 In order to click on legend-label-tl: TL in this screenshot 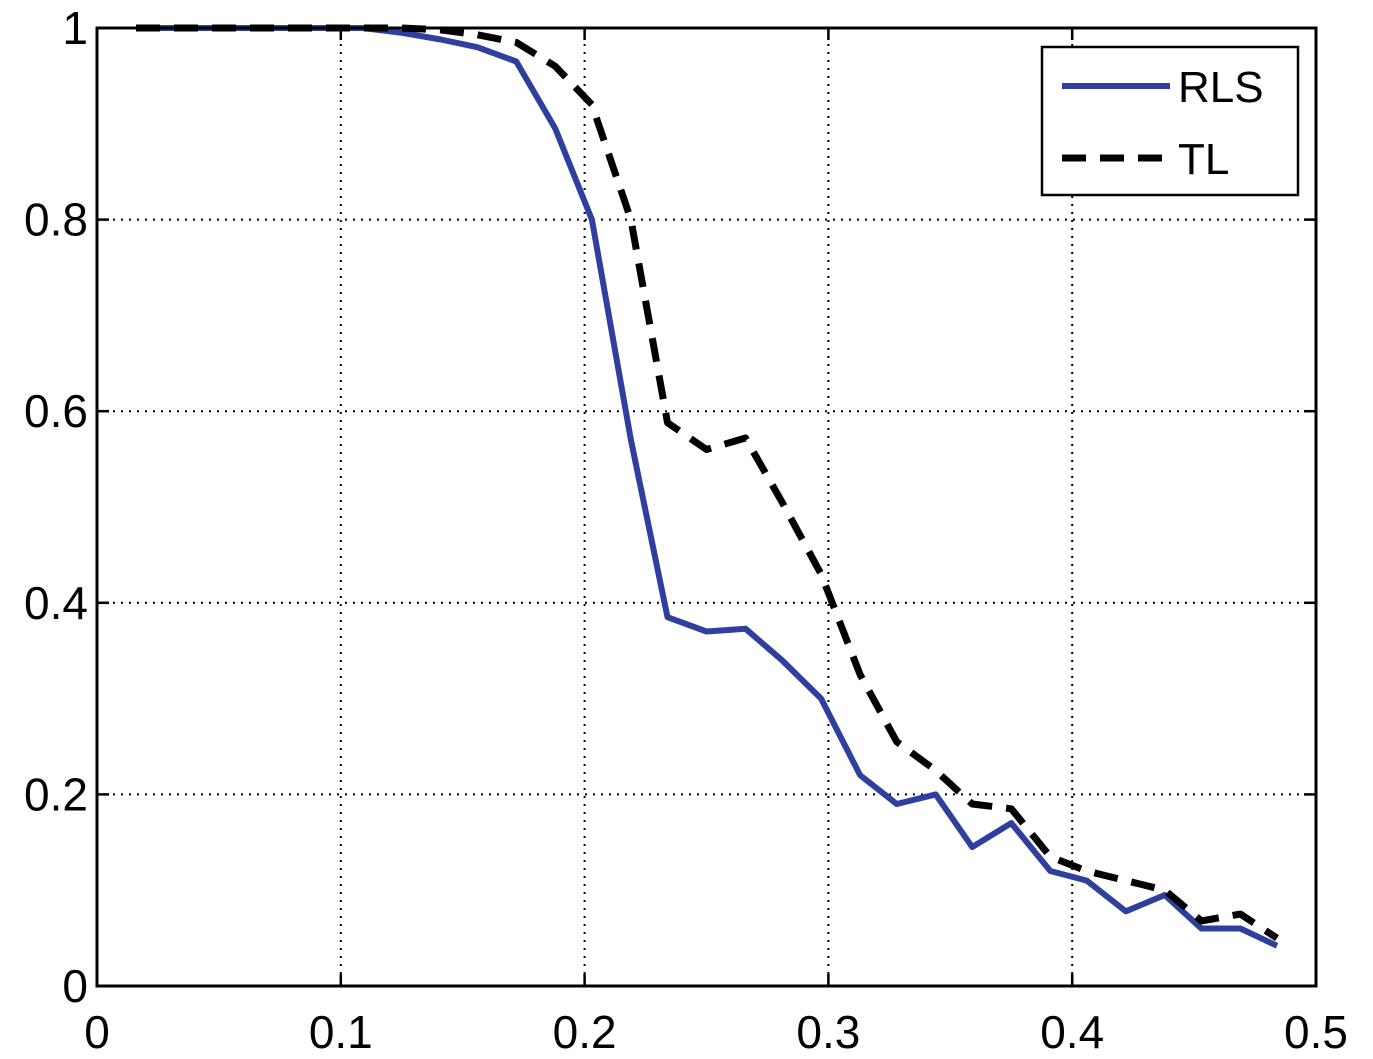, I will do `click(1203, 159)`.